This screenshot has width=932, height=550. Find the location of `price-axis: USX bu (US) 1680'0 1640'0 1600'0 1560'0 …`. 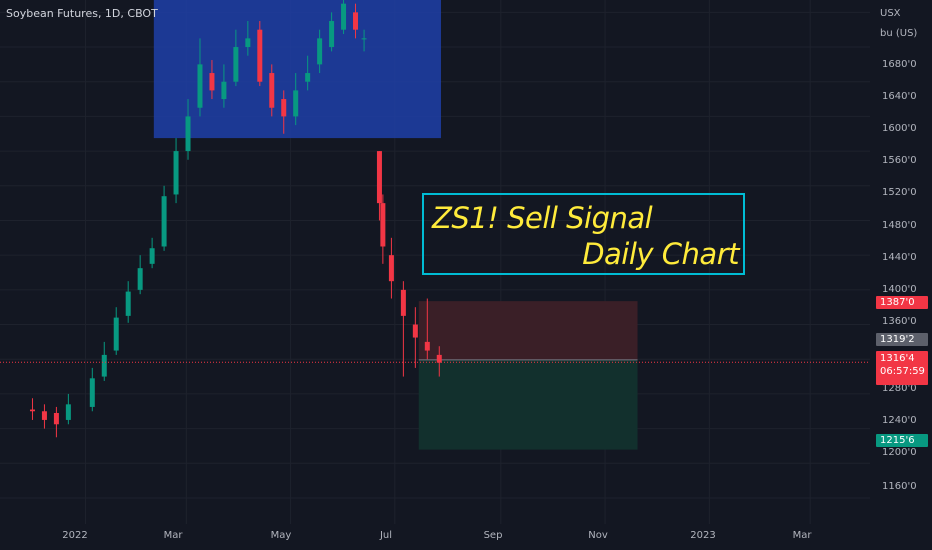

price-axis: USX bu (US) 1680'0 1640'0 1600'0 1560'0 … is located at coordinates (901, 275).